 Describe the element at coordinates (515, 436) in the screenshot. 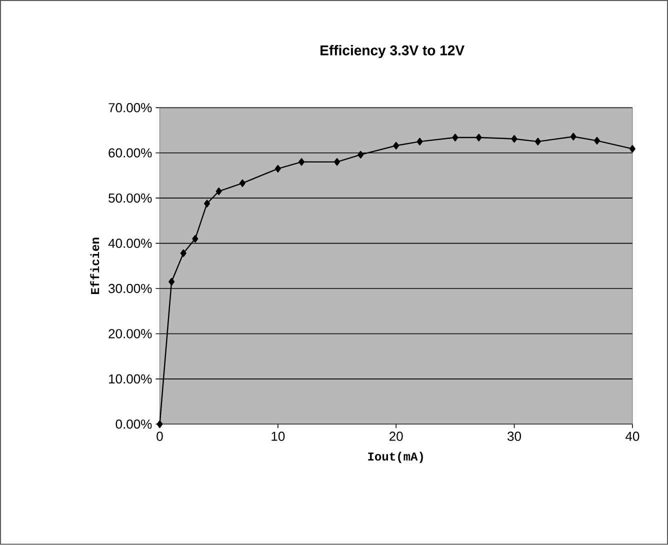

I see `x-tick-label: 30` at that location.